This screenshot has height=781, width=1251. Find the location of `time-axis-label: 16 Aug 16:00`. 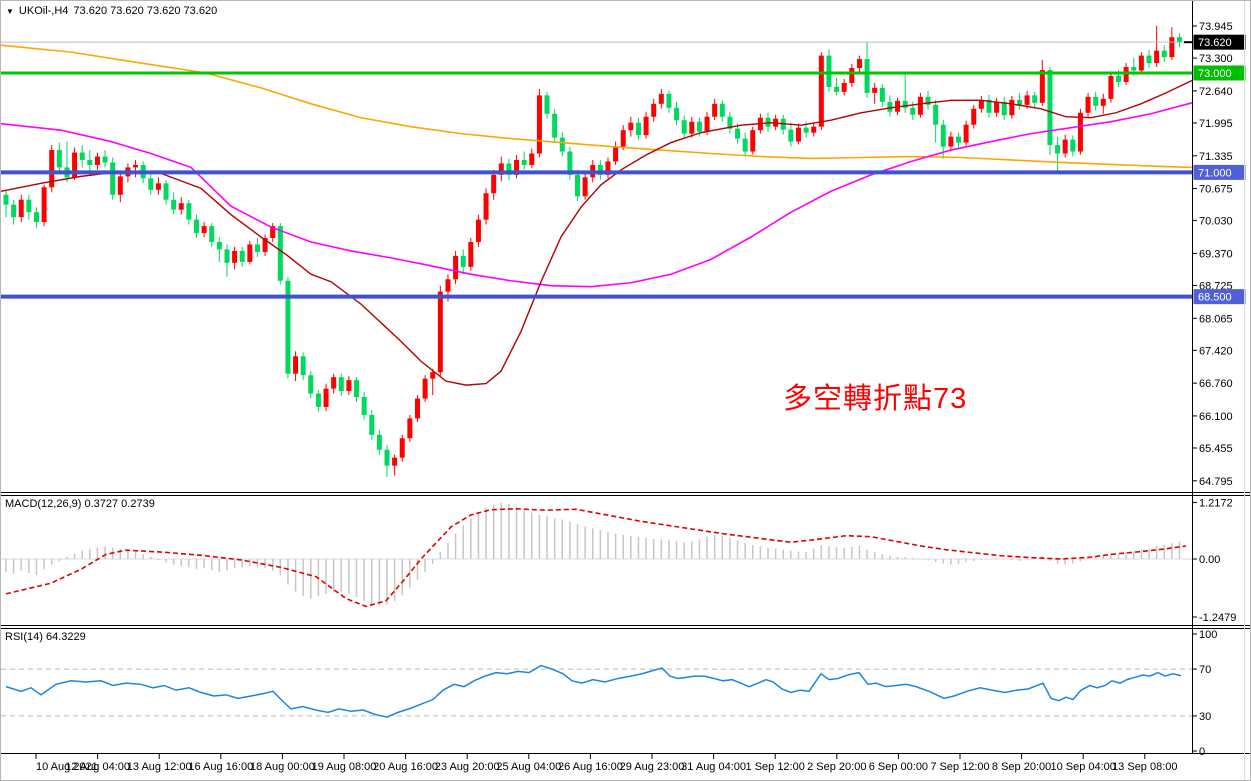

time-axis-label: 16 Aug 16:00 is located at coordinates (220, 767).